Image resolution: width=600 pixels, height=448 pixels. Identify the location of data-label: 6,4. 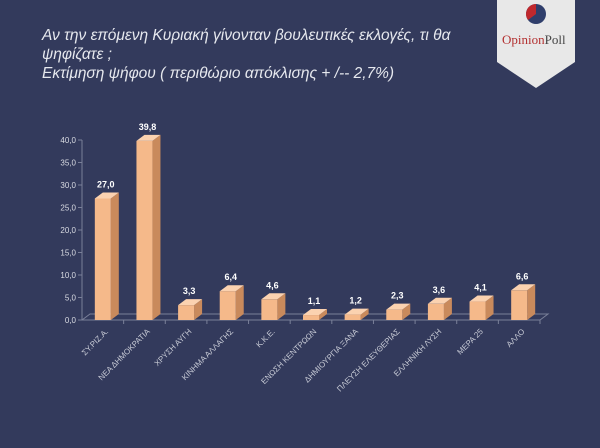
(230, 277).